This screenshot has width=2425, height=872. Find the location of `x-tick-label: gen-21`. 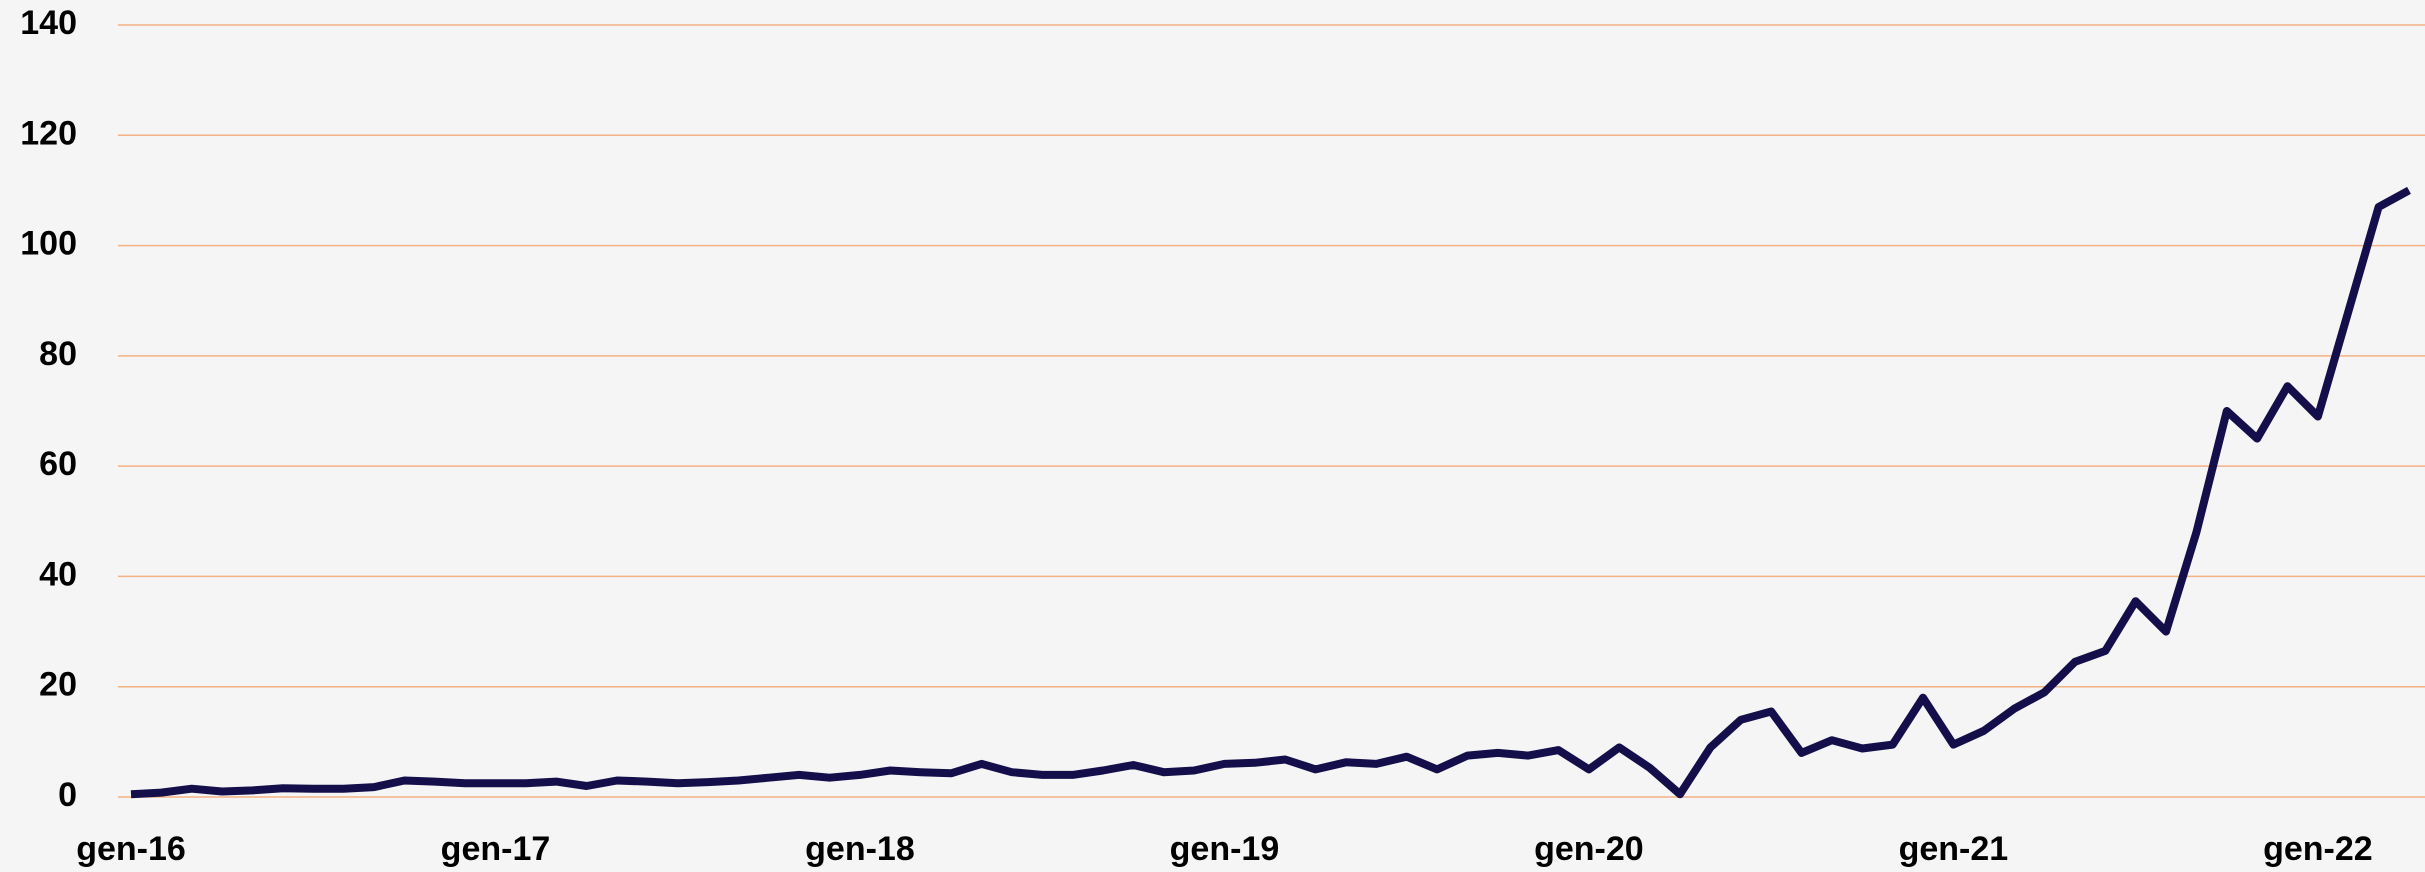

x-tick-label: gen-21 is located at coordinates (1954, 849).